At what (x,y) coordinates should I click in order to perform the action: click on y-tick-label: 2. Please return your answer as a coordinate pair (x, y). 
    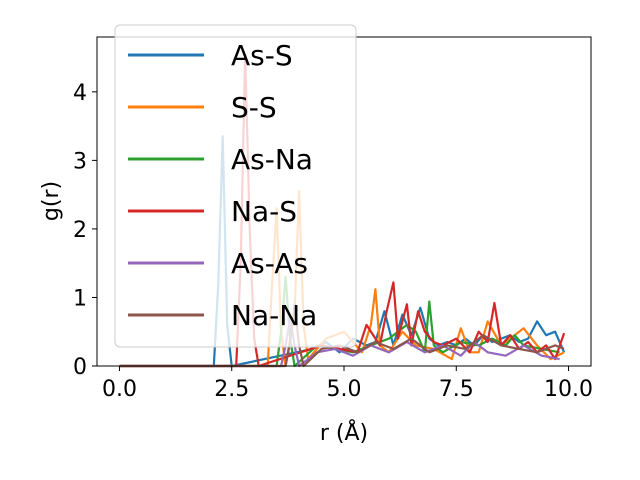
    Looking at the image, I should click on (80, 230).